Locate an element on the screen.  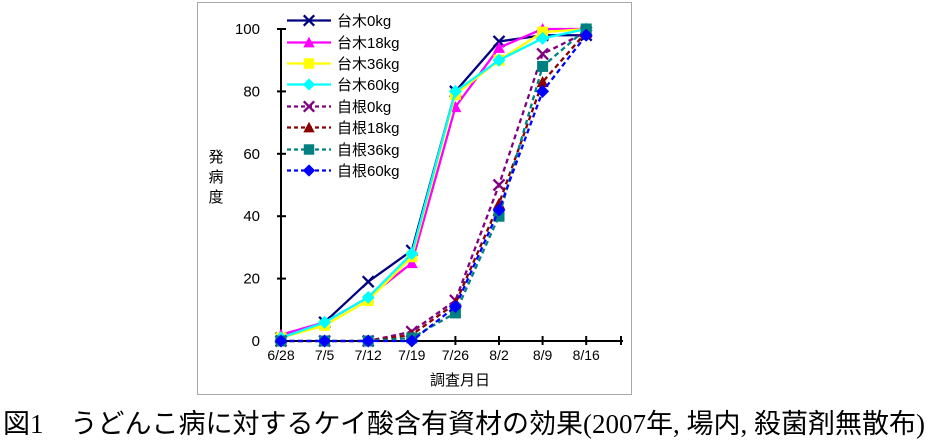
legend-item: 台木36kg is located at coordinates (343, 63).